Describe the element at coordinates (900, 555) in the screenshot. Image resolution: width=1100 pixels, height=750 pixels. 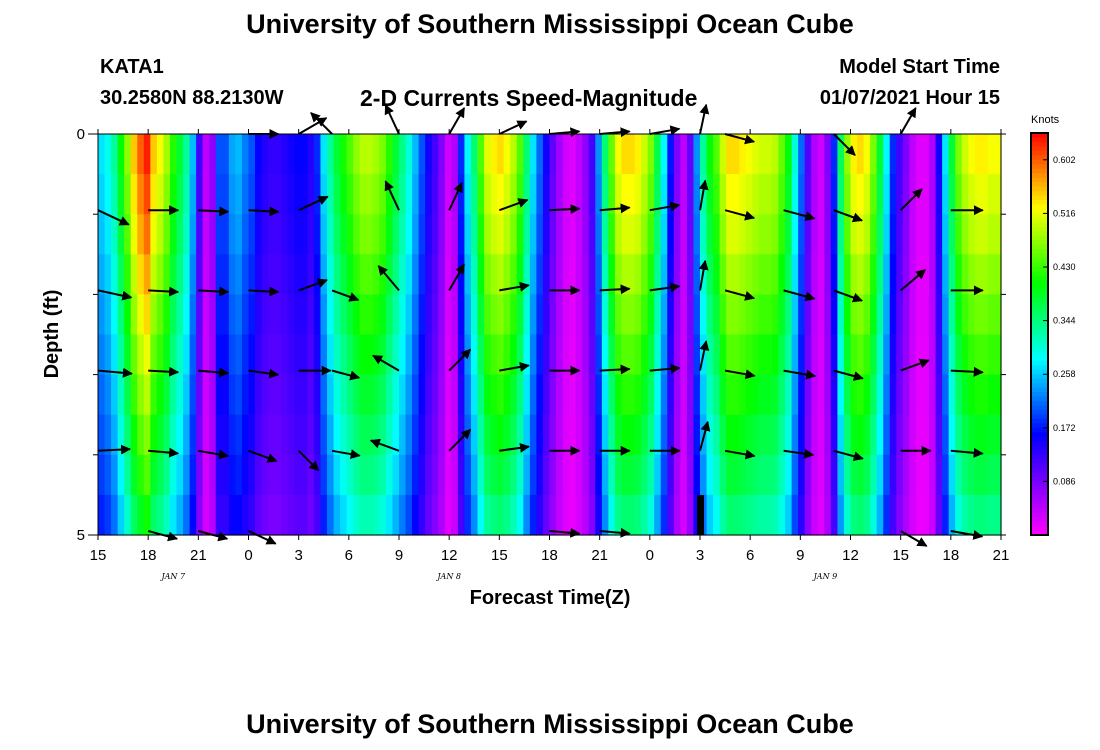
I see `x-tick-label: 15` at that location.